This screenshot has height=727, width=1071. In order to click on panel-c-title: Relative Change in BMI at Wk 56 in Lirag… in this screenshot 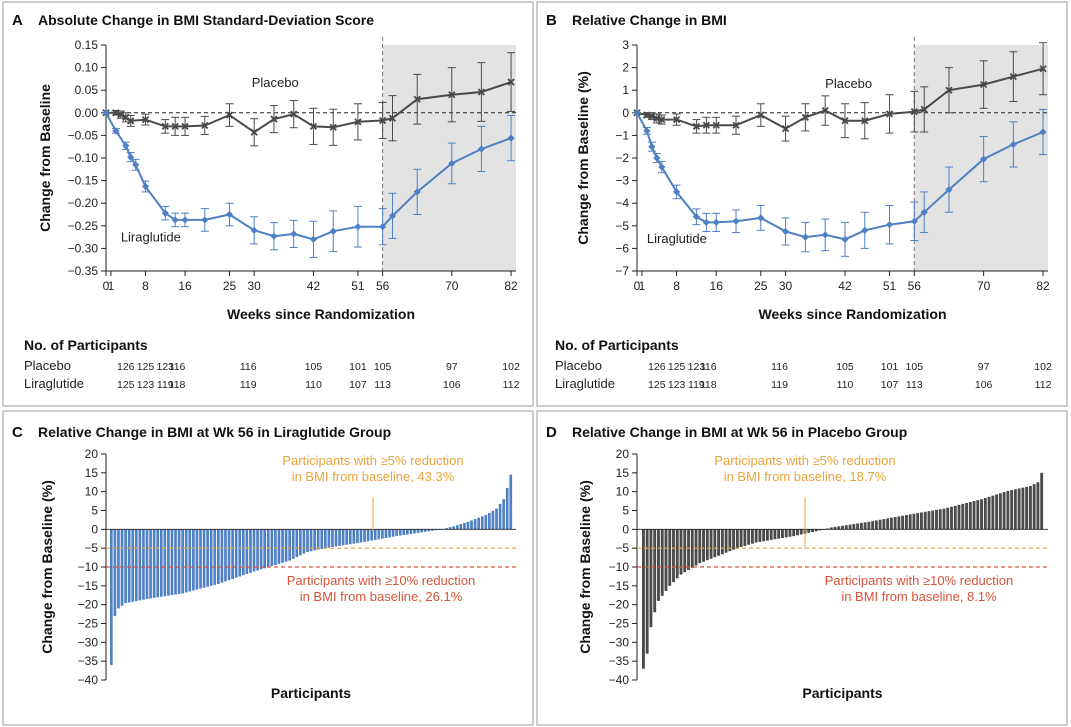, I will do `click(214, 432)`.